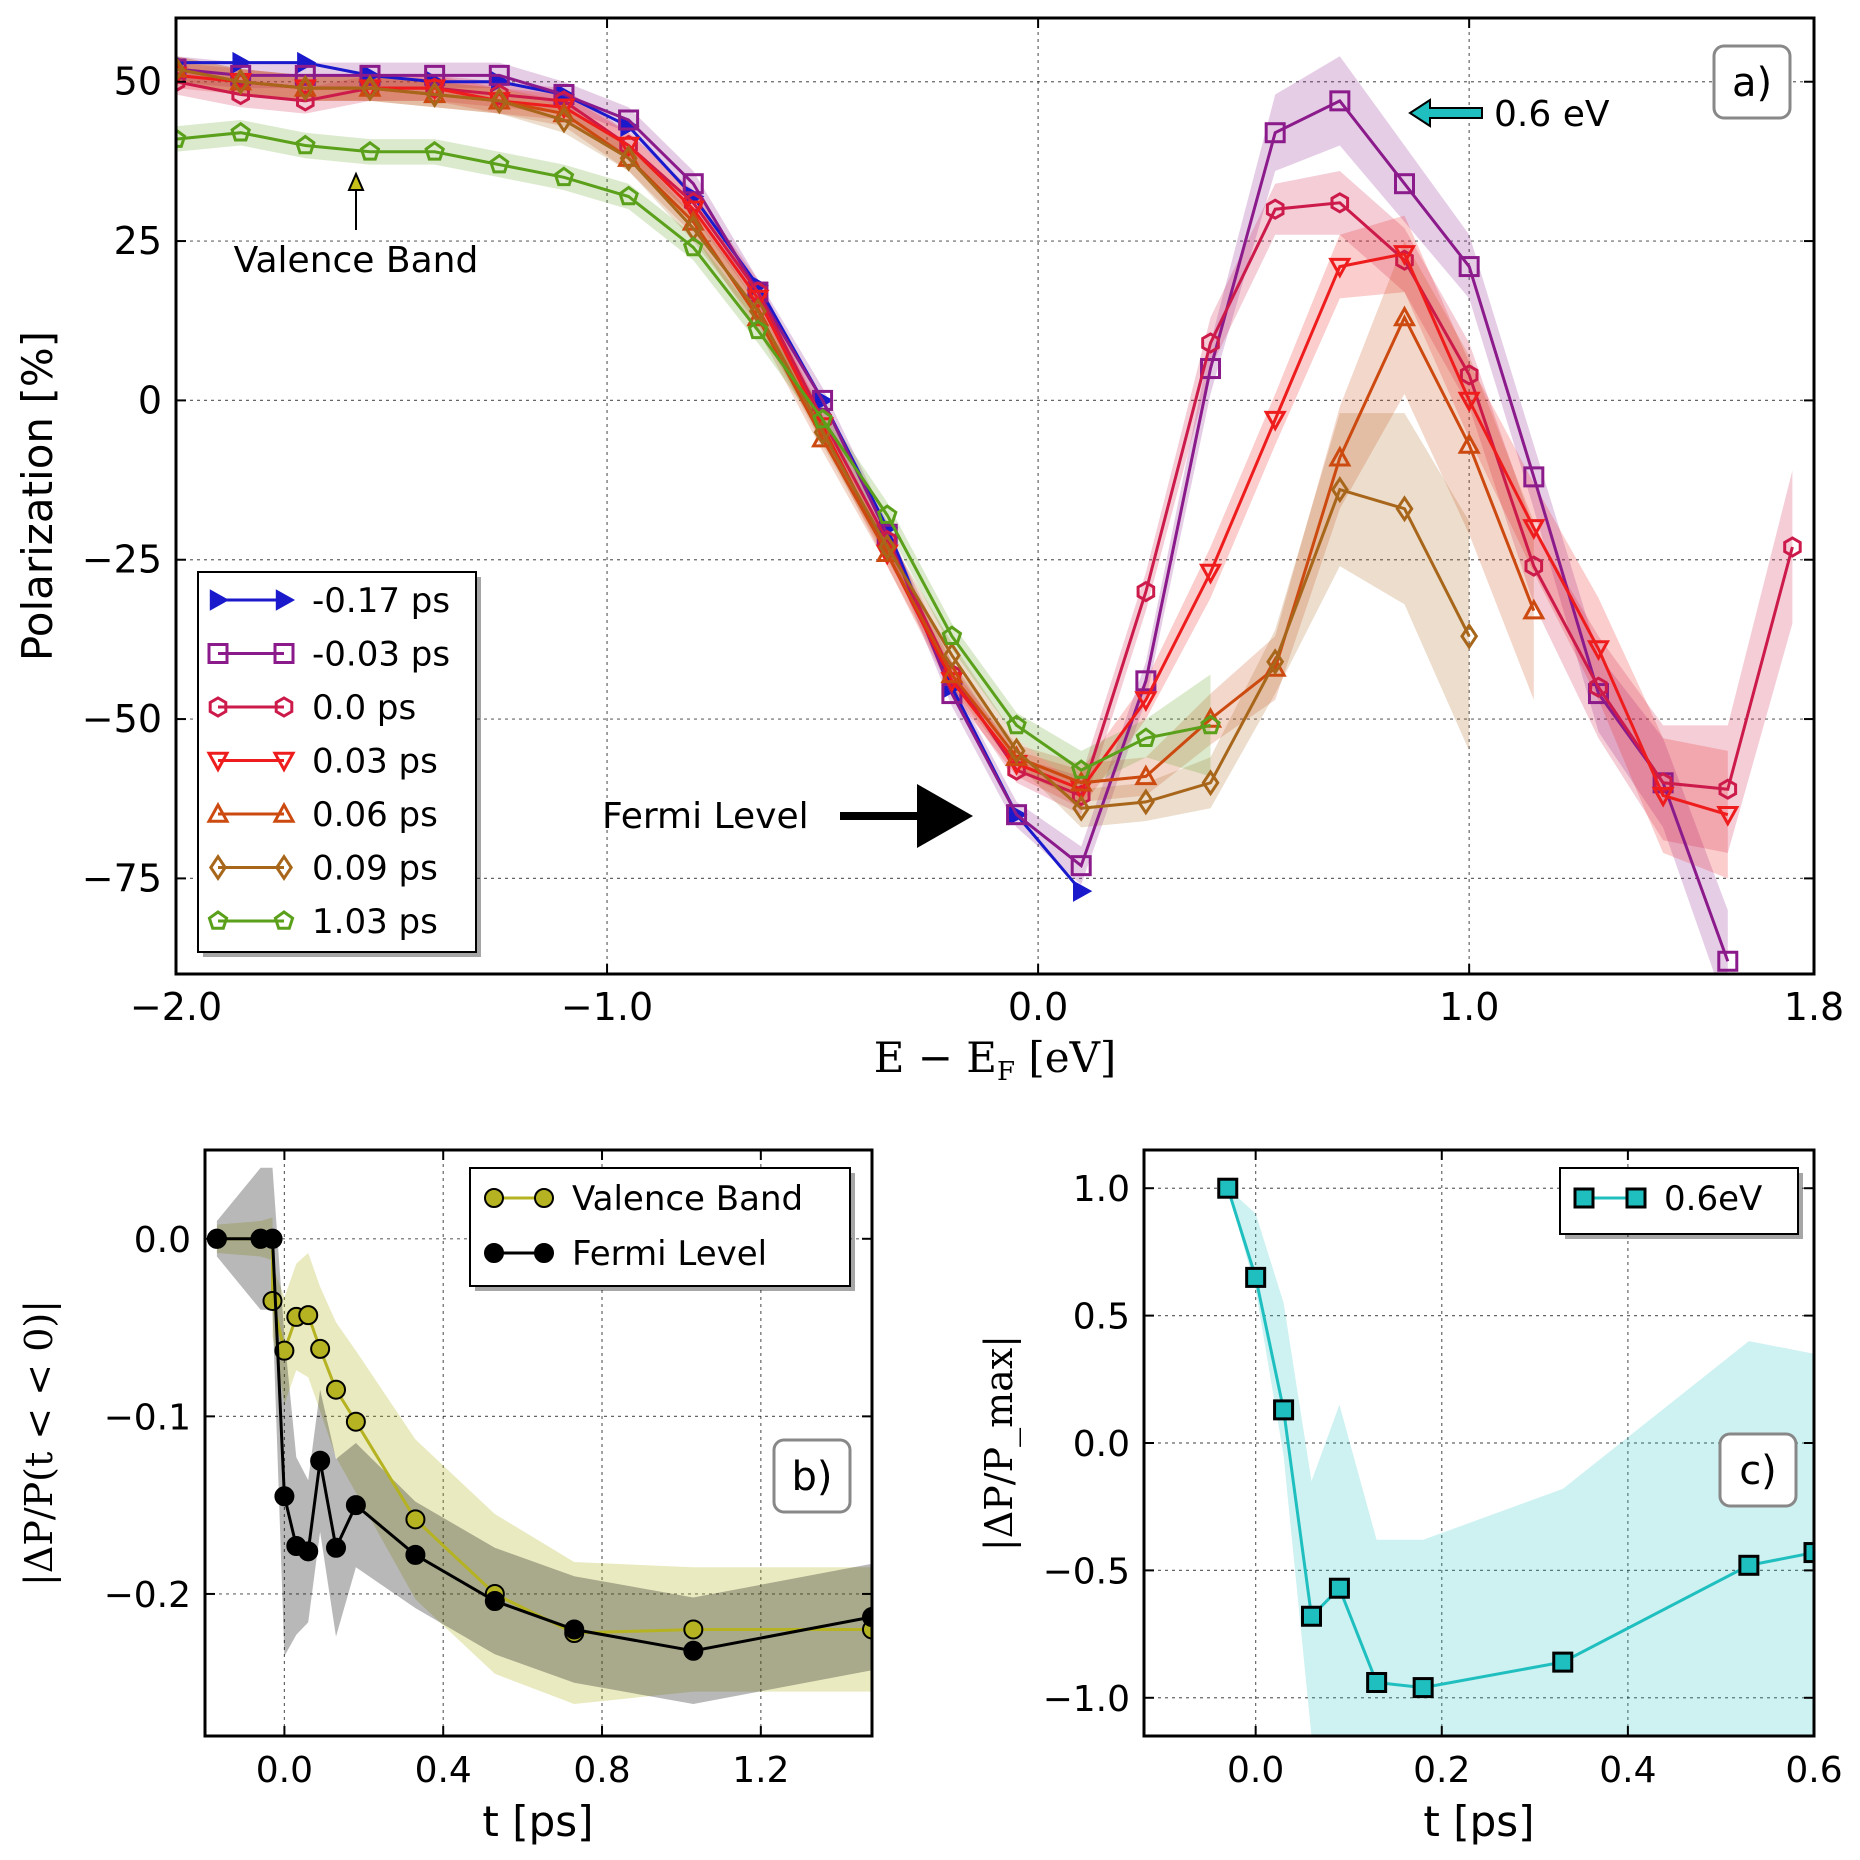 Image resolution: width=1860 pixels, height=1860 pixels. I want to click on y-tick-label: 50, so click(138, 82).